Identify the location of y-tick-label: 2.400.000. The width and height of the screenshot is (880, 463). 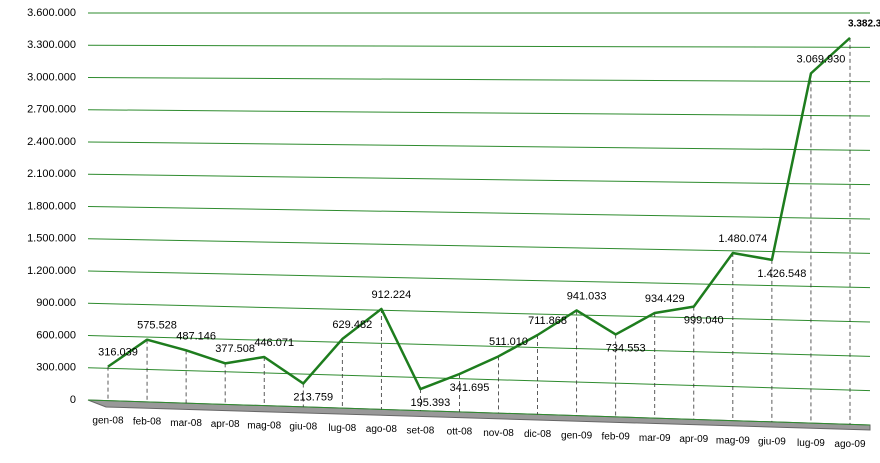
(51, 142).